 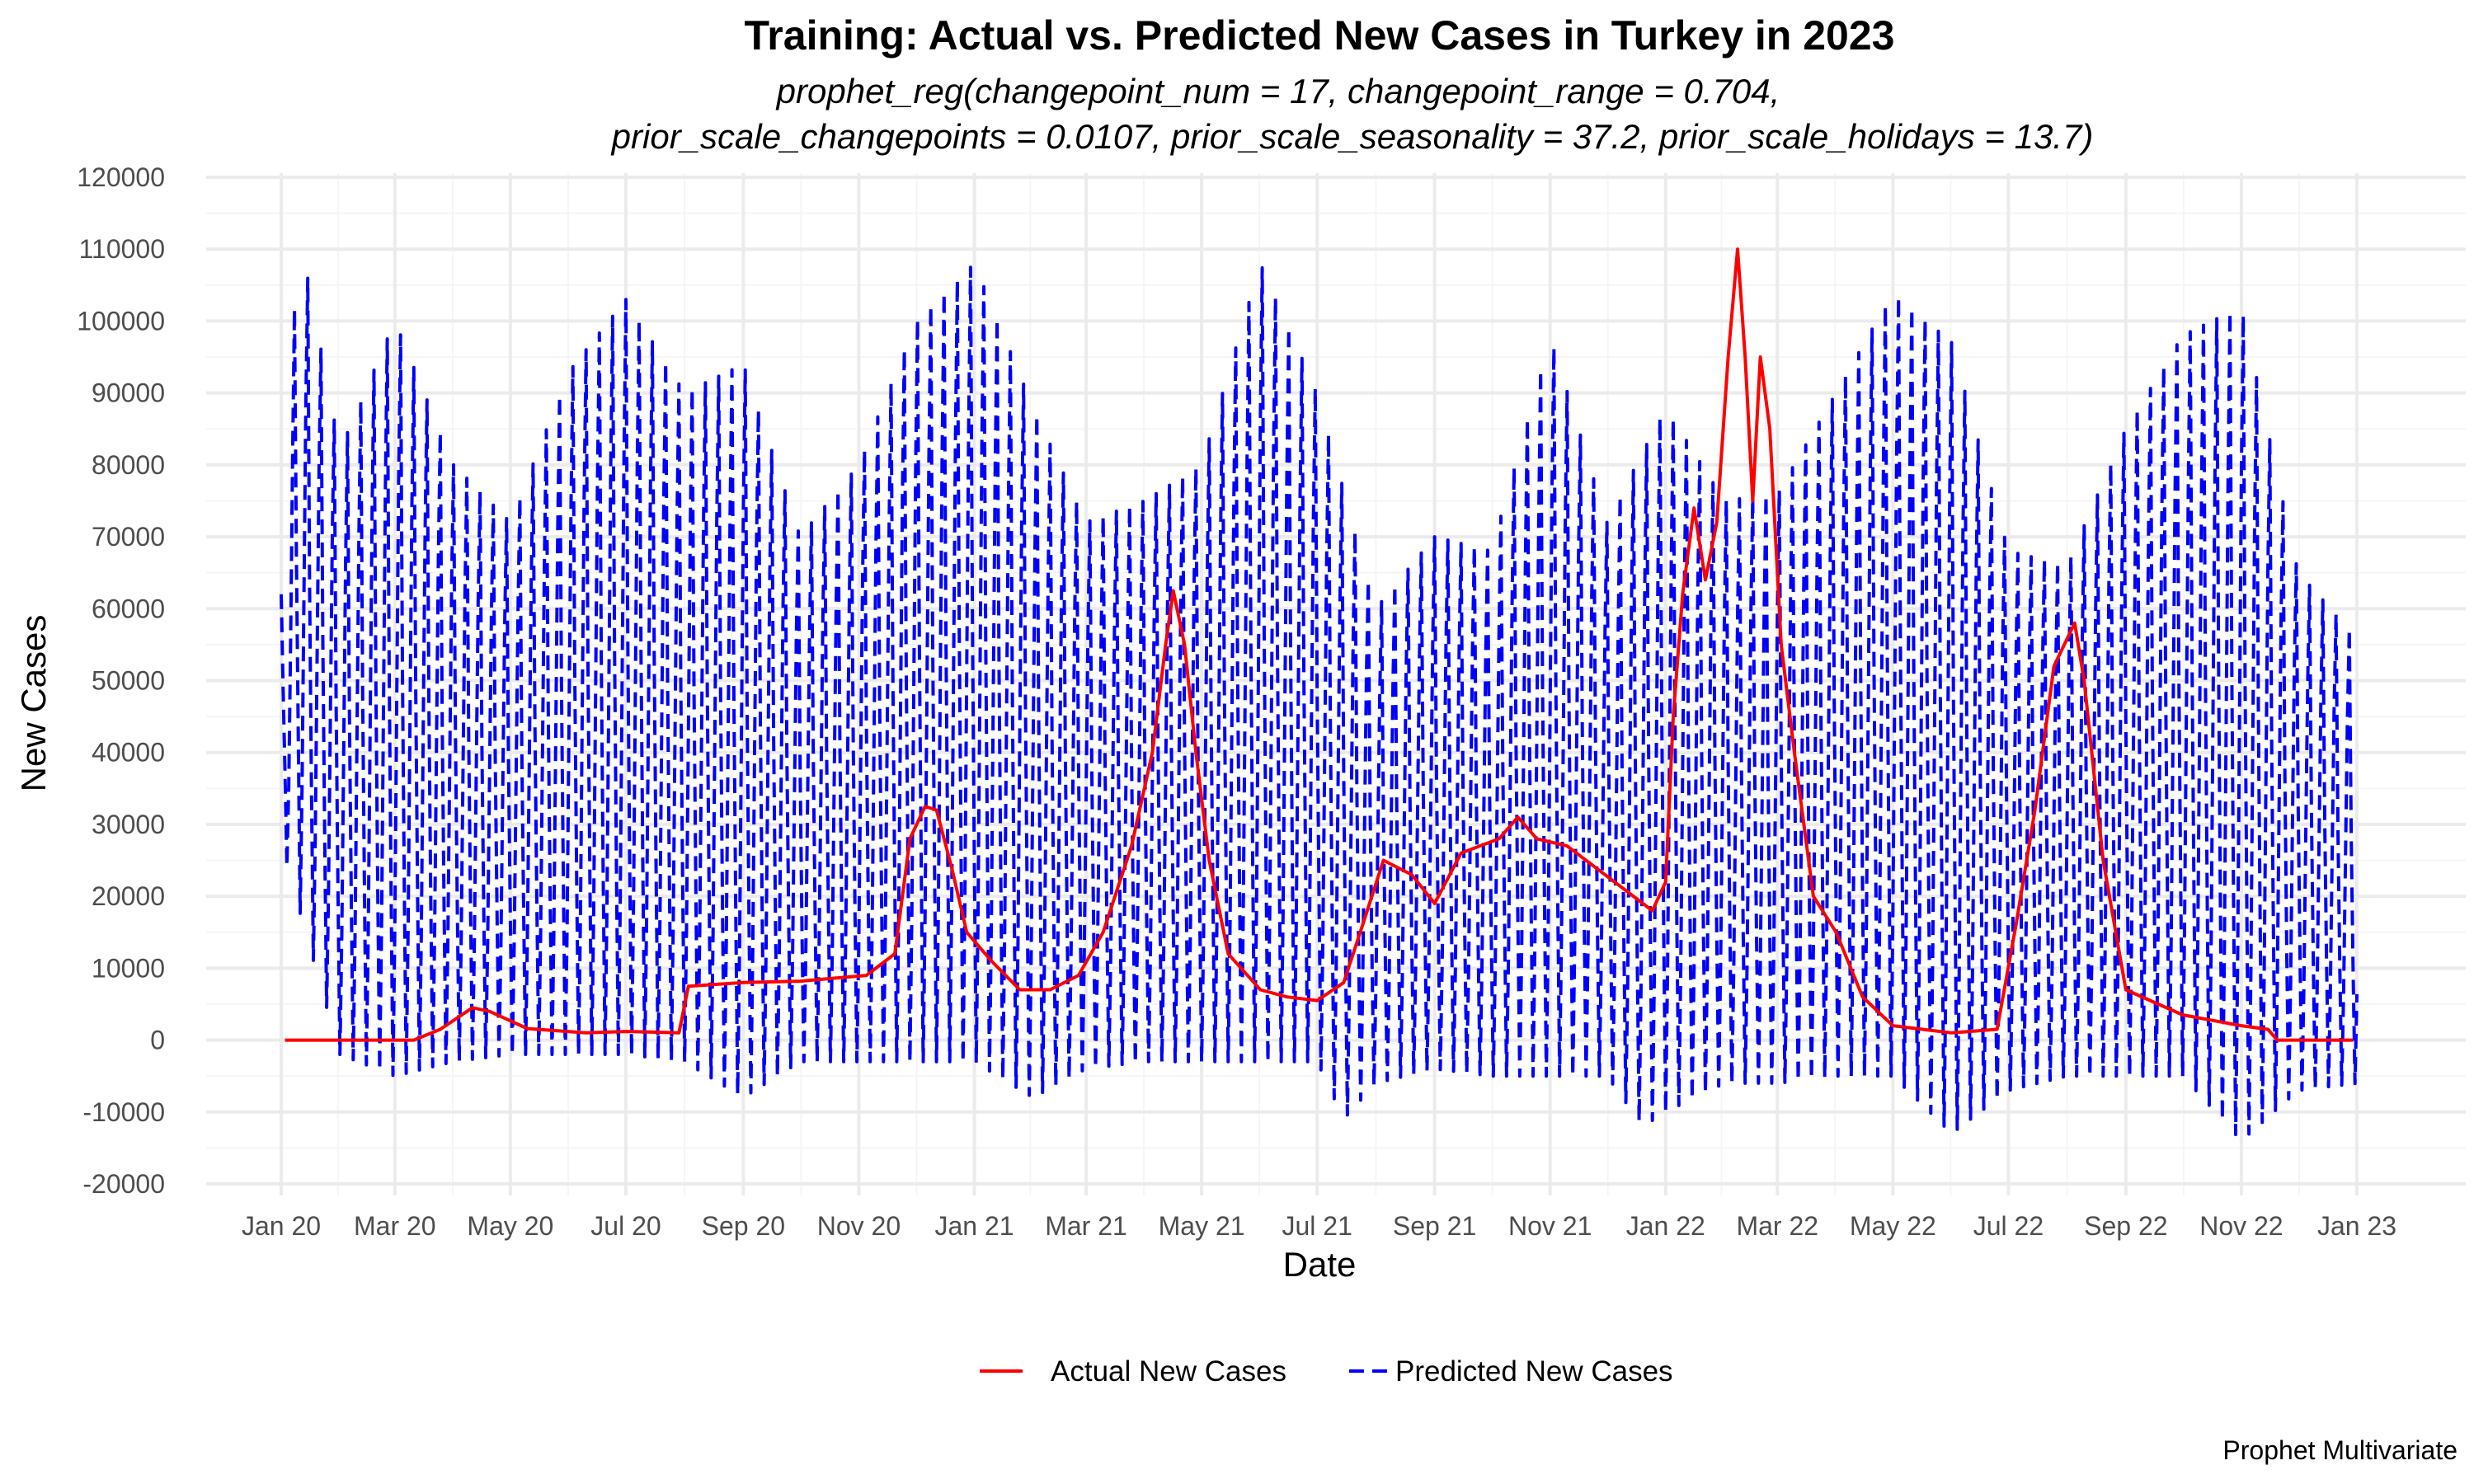 What do you see at coordinates (2356, 1226) in the screenshot?
I see `x-tick-label: Jan 23` at bounding box center [2356, 1226].